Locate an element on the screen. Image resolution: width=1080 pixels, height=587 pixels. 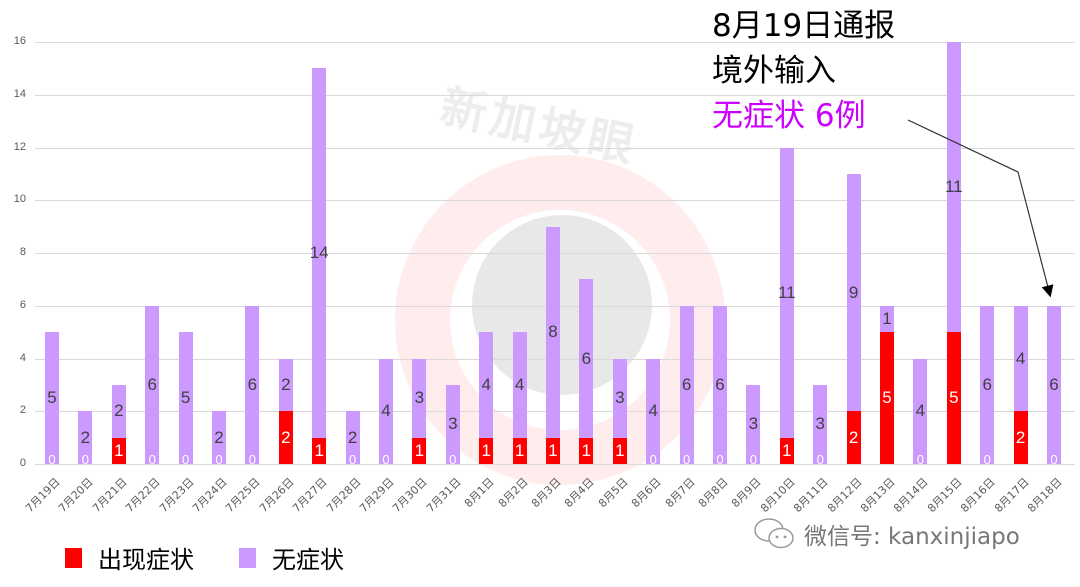
data-label-asymptomatic: 1 is located at coordinates (887, 318).